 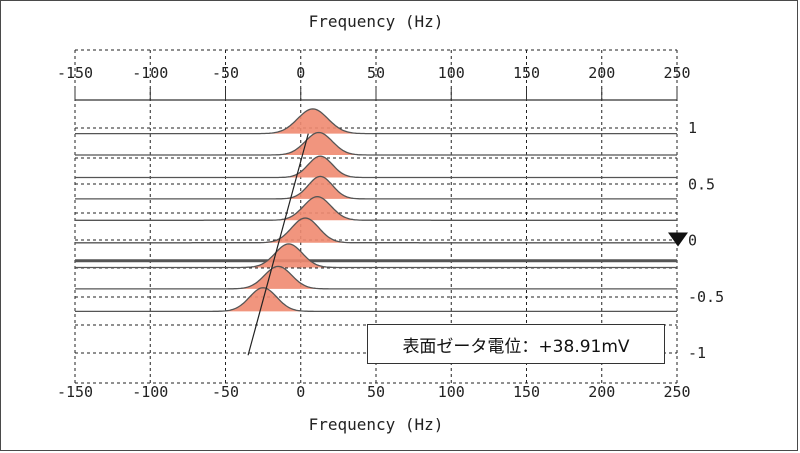 What do you see at coordinates (300, 73) in the screenshot?
I see `top-tick-label-3: 0` at bounding box center [300, 73].